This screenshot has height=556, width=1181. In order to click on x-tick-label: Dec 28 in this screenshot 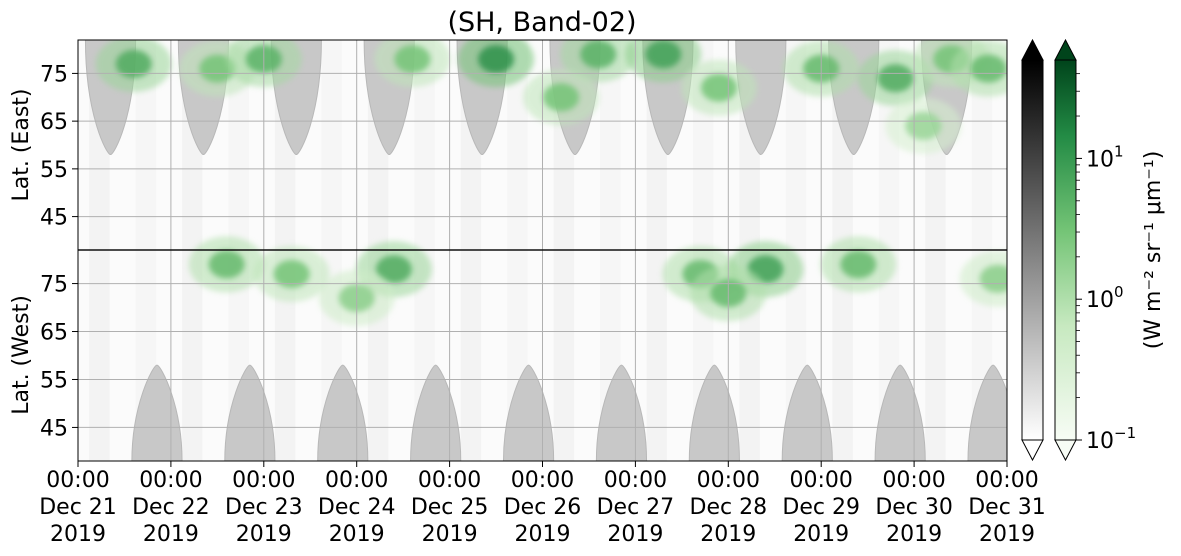, I will do `click(729, 507)`.